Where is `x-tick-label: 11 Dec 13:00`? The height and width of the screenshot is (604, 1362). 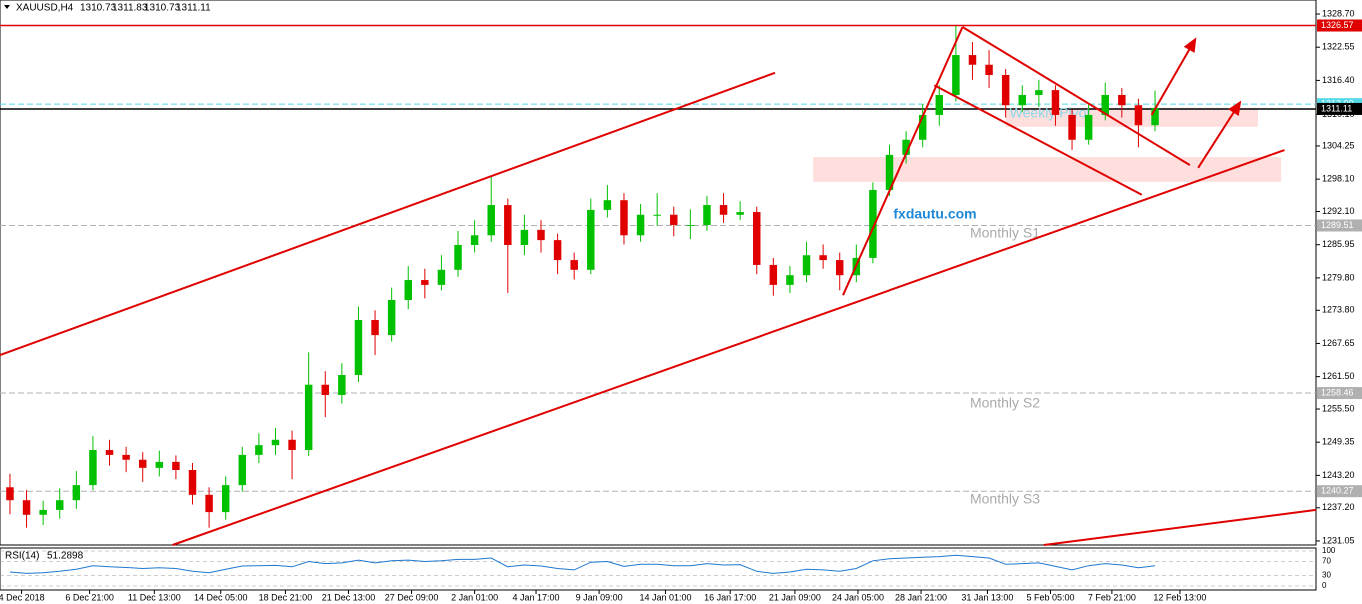
x-tick-label: 11 Dec 13:00 is located at coordinates (154, 597).